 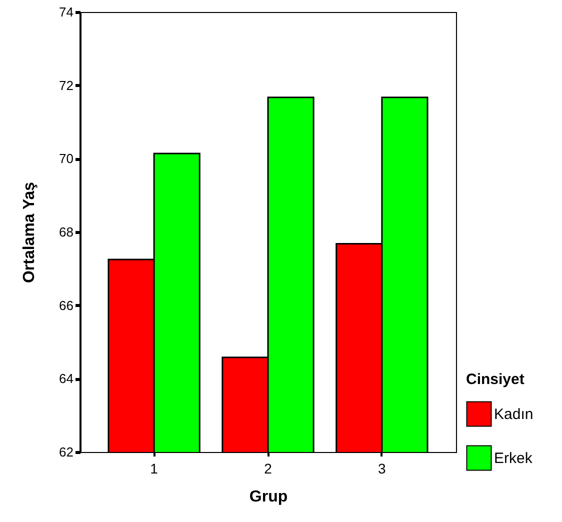 What do you see at coordinates (268, 468) in the screenshot?
I see `x-tick-label: 2` at bounding box center [268, 468].